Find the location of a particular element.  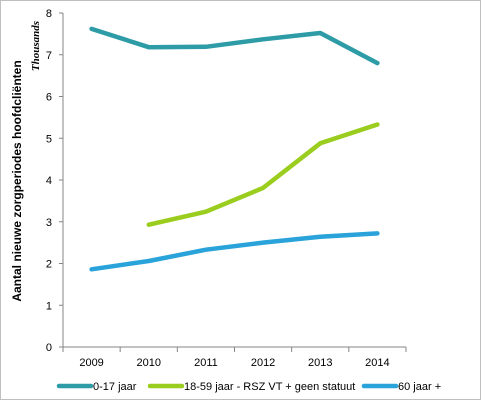

x-tick-label: 2013 is located at coordinates (320, 363).